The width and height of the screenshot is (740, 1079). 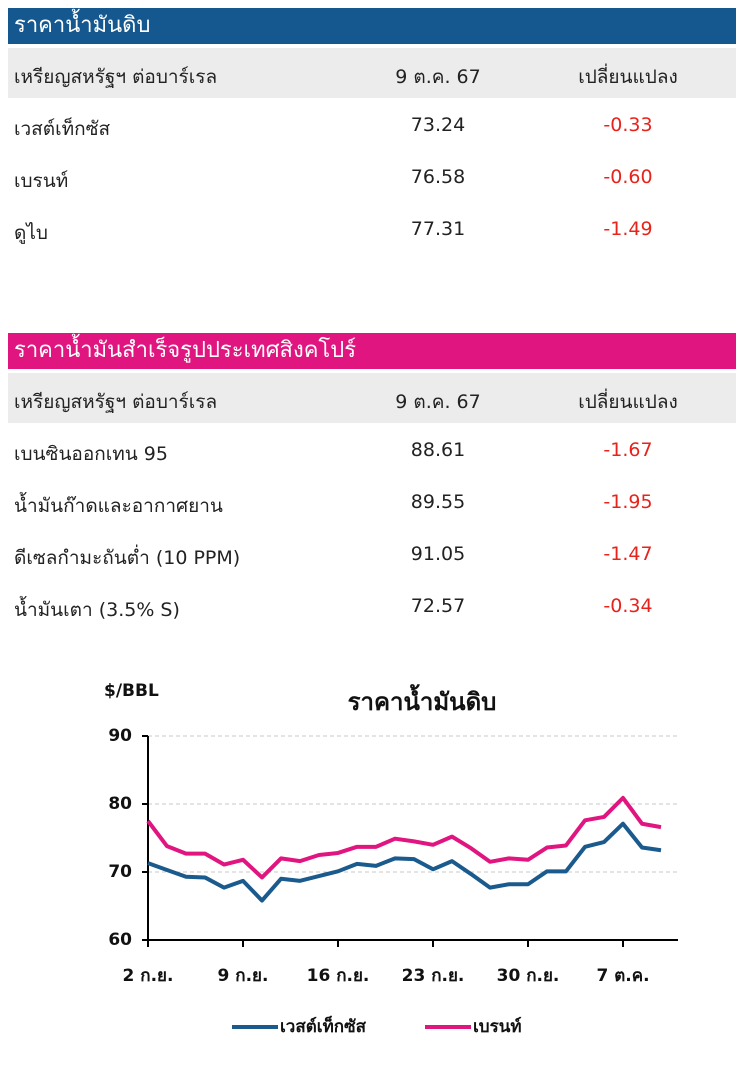 I want to click on table-row: ดีเซลกำมะถันต่ำ (10 PPM) 91.05 -1.47, so click(x=372, y=554).